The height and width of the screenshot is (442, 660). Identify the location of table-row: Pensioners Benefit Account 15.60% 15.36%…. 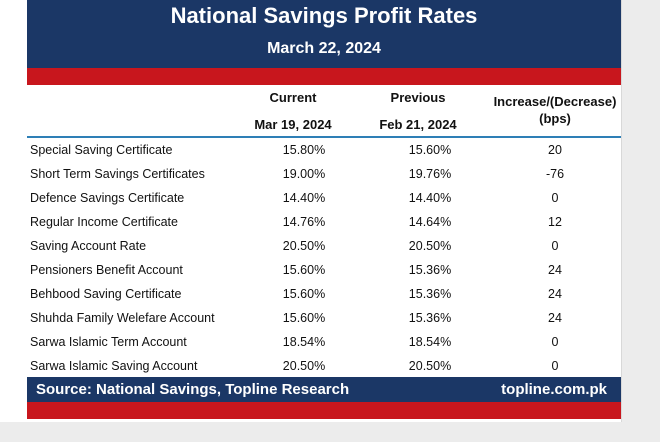
(324, 270).